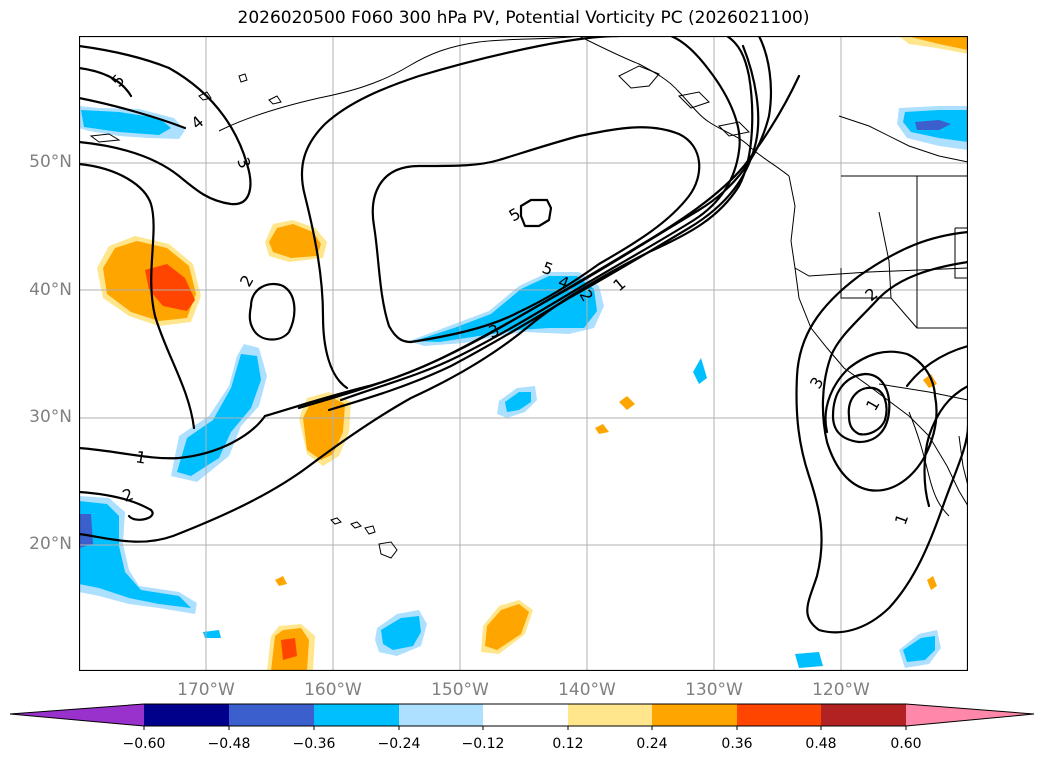 The height and width of the screenshot is (765, 1047). What do you see at coordinates (587, 690) in the screenshot?
I see `lon-label: 140°W` at bounding box center [587, 690].